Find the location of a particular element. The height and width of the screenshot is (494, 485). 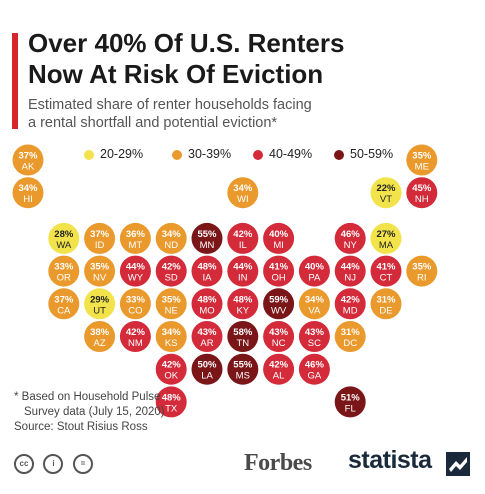

state-code-mt: MT is located at coordinates (136, 245).